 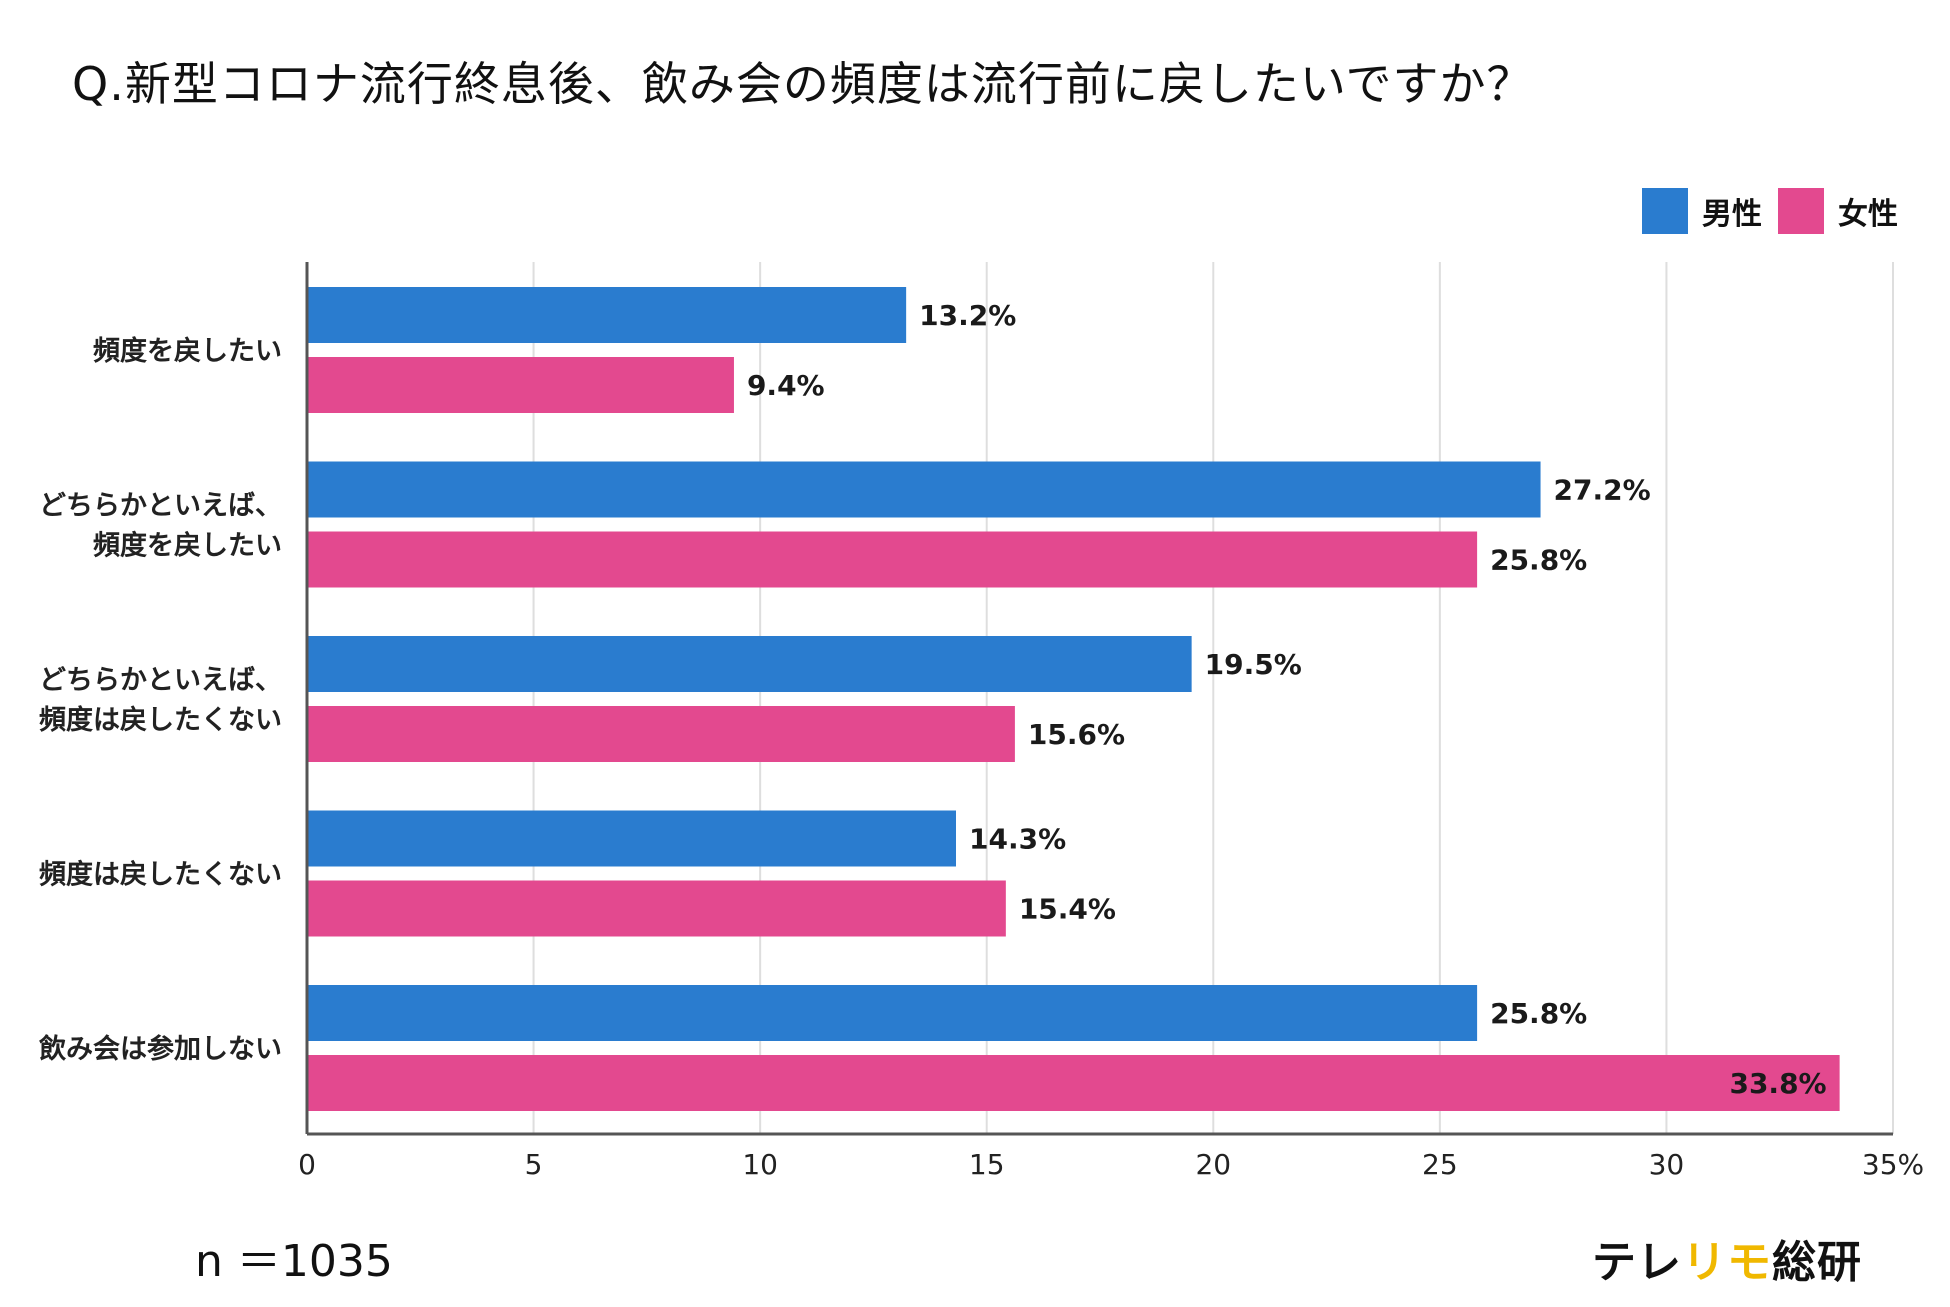 What do you see at coordinates (1111, 1164) in the screenshot?
I see `x-axis-ticks: 0 5 10 15 20 25 30 35%` at bounding box center [1111, 1164].